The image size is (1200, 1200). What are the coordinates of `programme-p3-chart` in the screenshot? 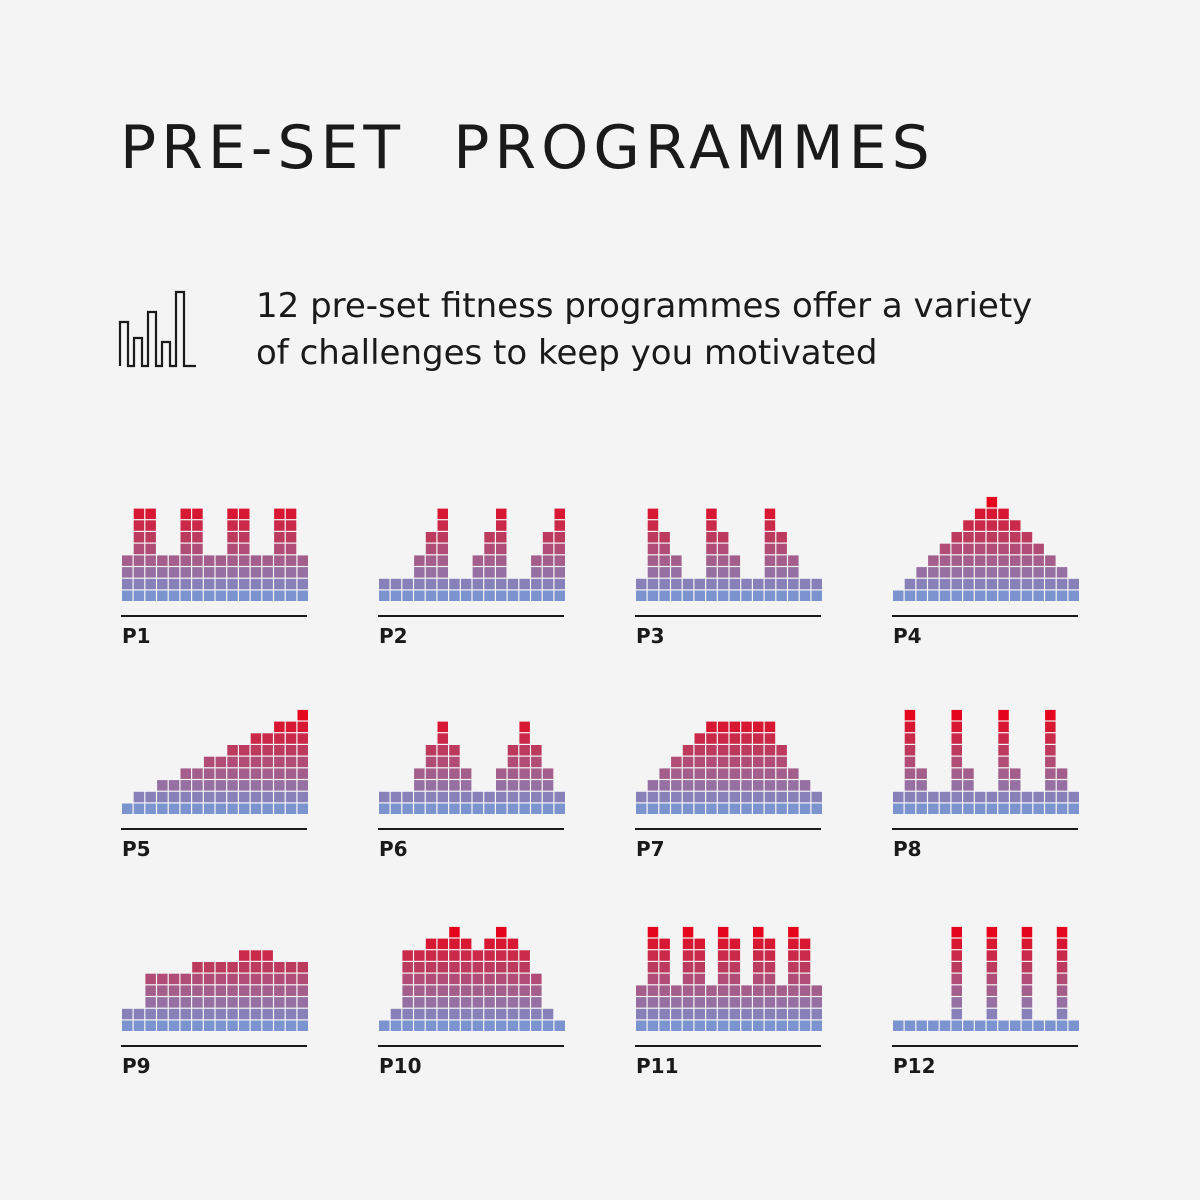 It's located at (728, 562).